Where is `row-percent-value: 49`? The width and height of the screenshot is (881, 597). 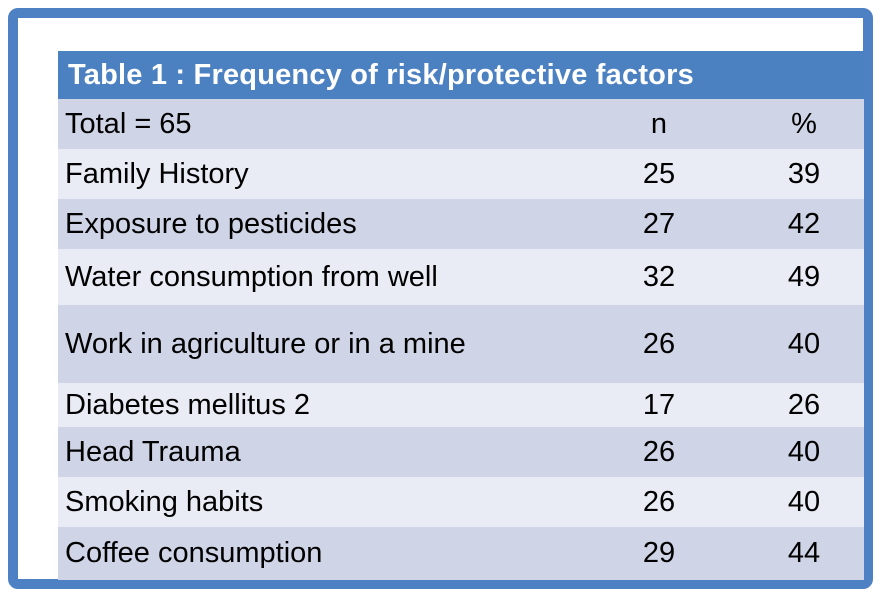 row-percent-value: 49 is located at coordinates (804, 276).